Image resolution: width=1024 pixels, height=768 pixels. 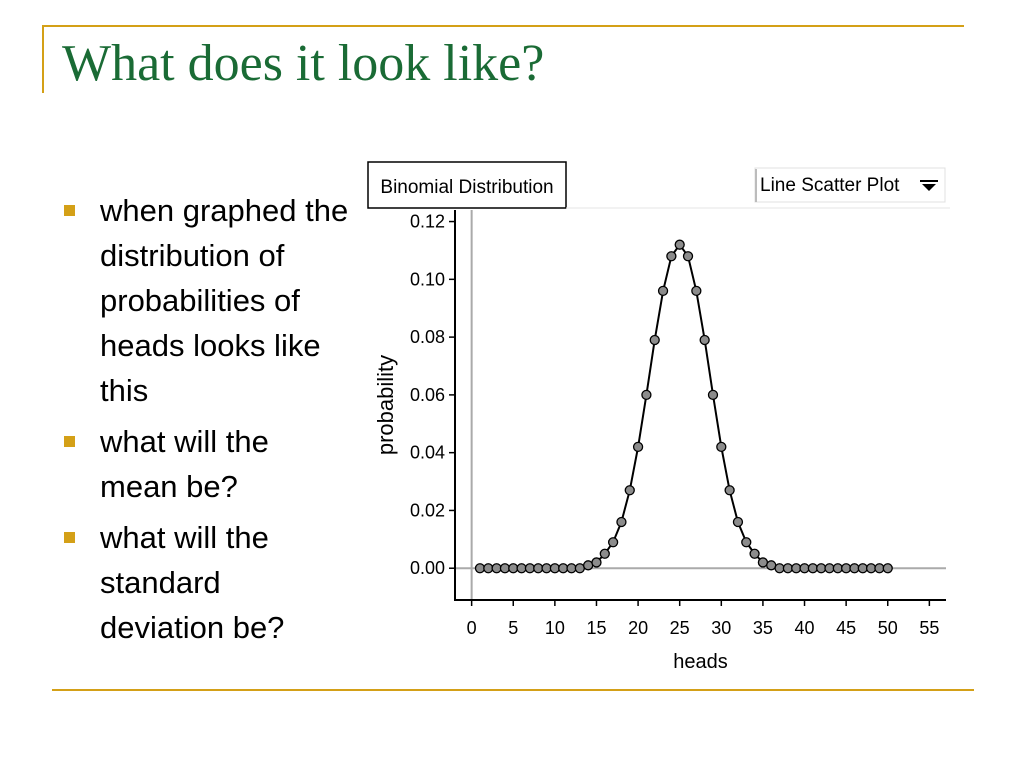 I want to click on bullet-item: what will the standard deviation be?, so click(x=205, y=582).